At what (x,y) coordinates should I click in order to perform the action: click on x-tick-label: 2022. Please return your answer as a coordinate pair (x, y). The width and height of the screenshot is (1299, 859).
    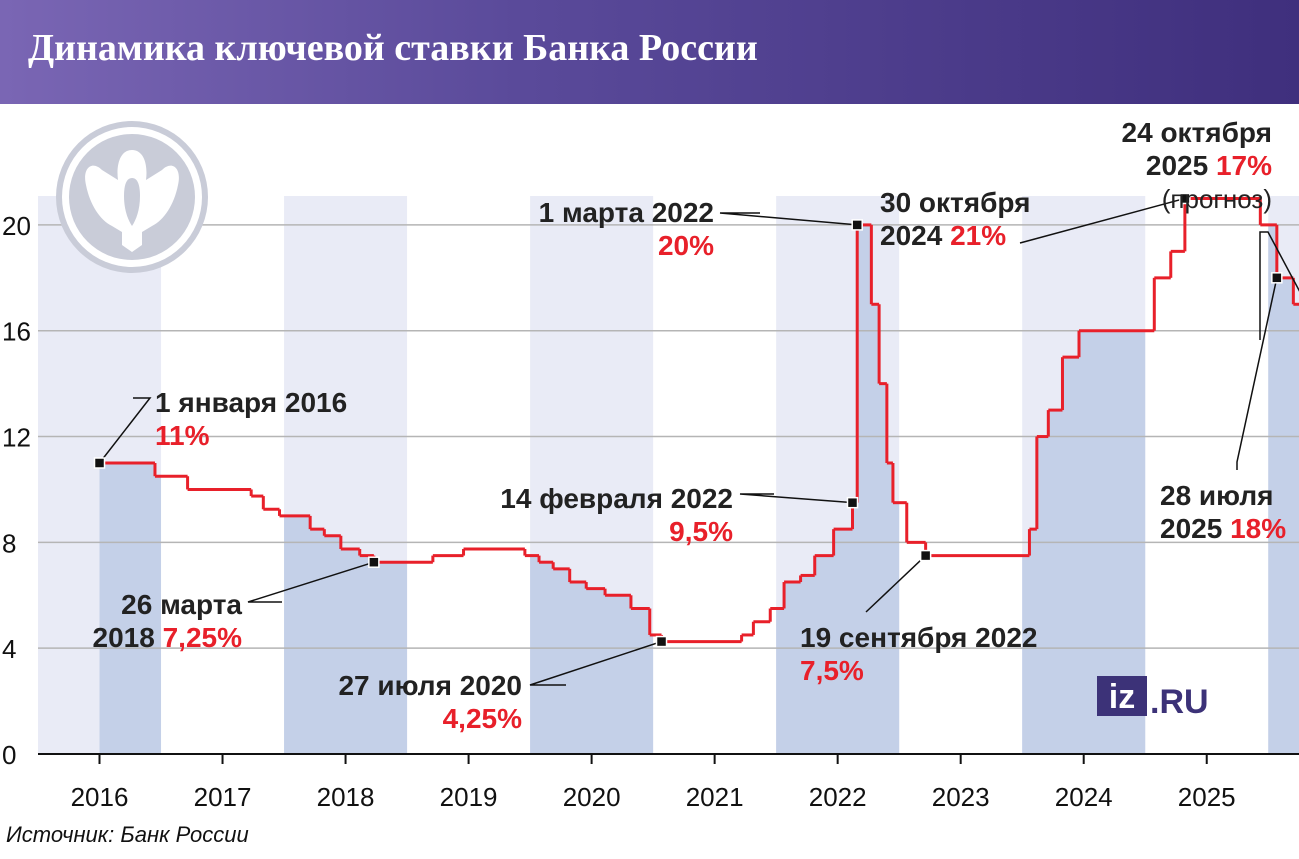
    Looking at the image, I should click on (838, 797).